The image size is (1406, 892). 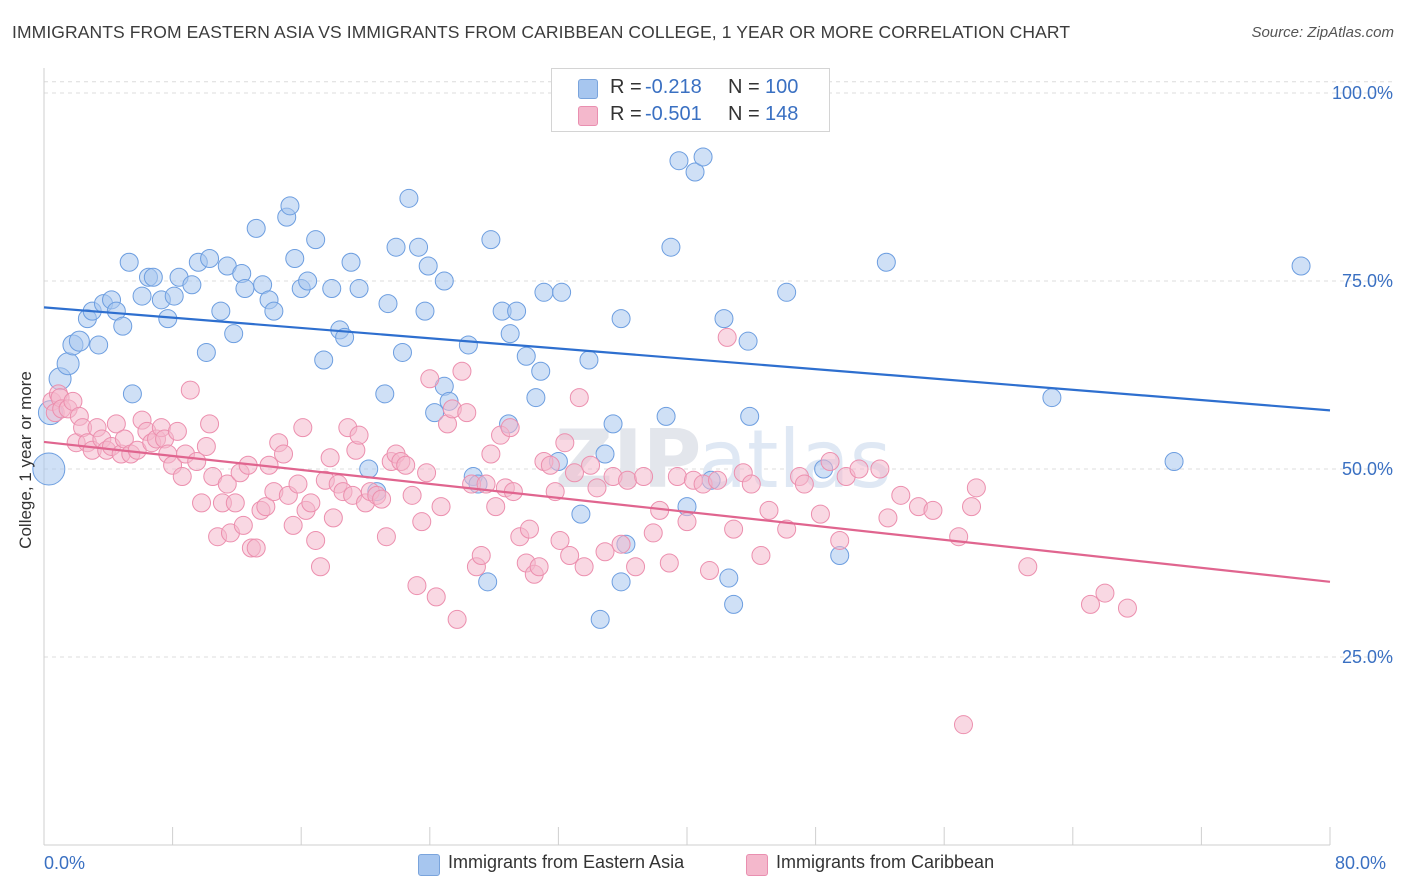 What do you see at coordinates (673, 87) in the screenshot?
I see `legend-r-value: -0.218` at bounding box center [673, 87].